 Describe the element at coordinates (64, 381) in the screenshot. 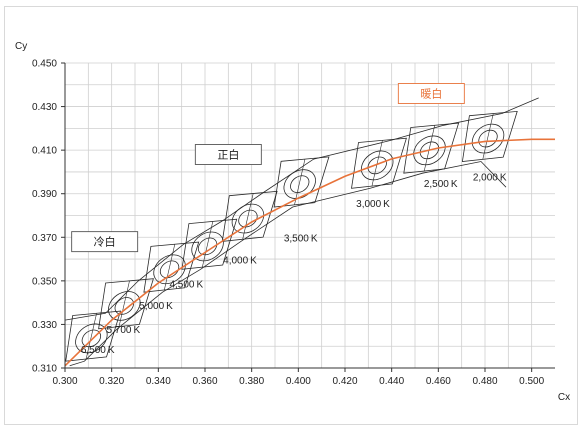

I see `x-tick-label: 0.300` at that location.